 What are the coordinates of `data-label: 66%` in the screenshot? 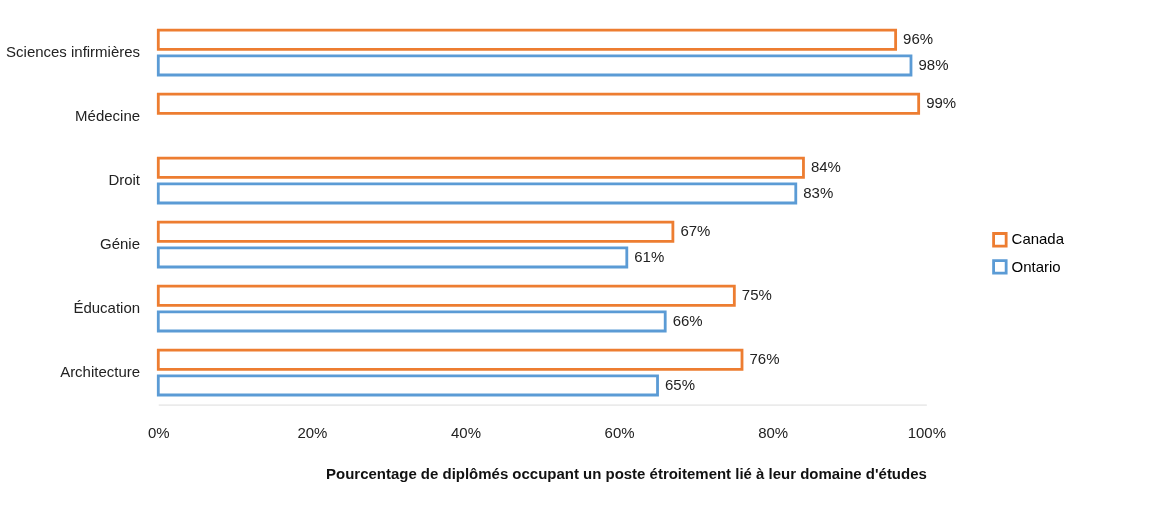 It's located at (687, 321).